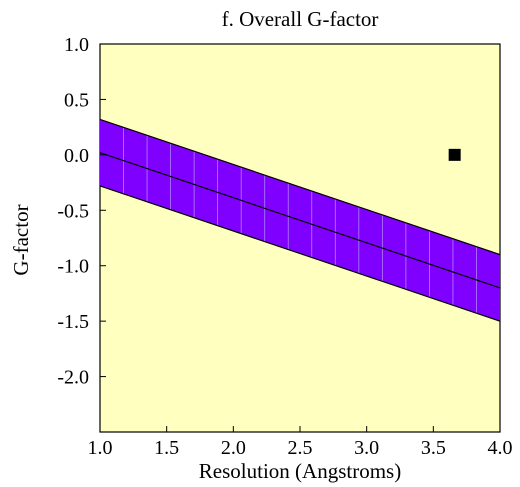 The image size is (520, 487). I want to click on x-tick-label: 4.0, so click(500, 448).